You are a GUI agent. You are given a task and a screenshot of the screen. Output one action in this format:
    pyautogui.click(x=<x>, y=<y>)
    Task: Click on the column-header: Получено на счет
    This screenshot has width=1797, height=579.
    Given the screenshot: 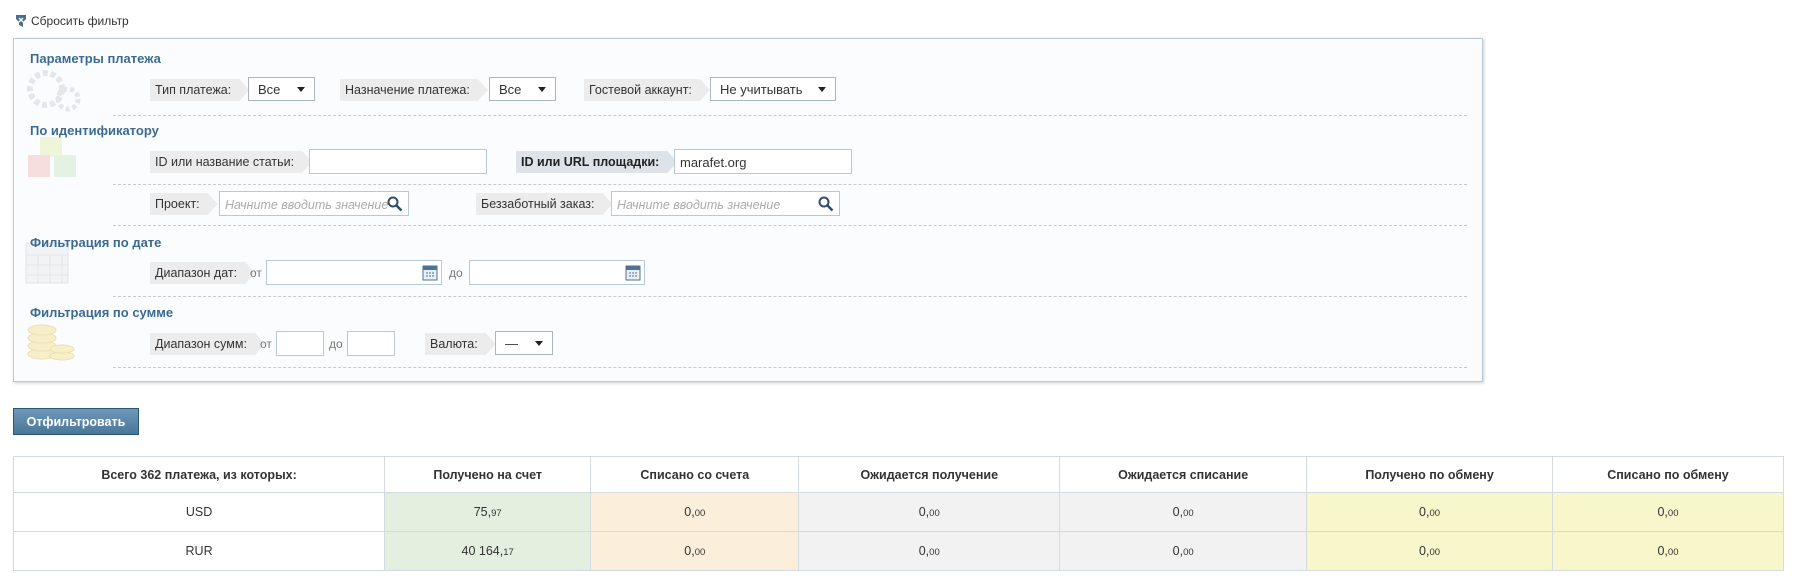 What is the action you would take?
    pyautogui.click(x=488, y=474)
    